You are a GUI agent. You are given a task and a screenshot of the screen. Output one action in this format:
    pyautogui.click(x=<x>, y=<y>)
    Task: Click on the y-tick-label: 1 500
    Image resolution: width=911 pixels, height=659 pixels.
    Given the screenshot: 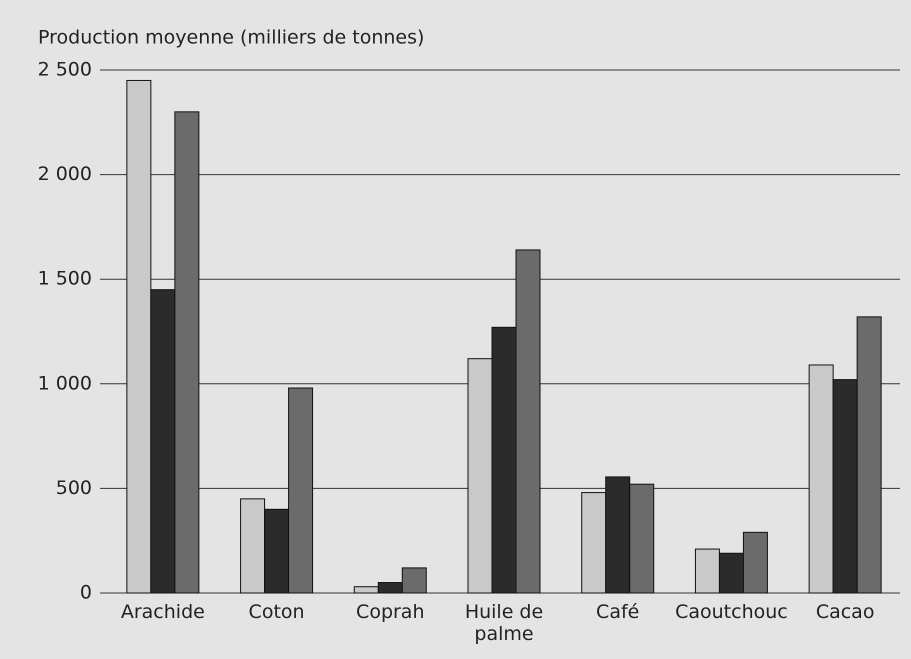 What is the action you would take?
    pyautogui.click(x=65, y=279)
    